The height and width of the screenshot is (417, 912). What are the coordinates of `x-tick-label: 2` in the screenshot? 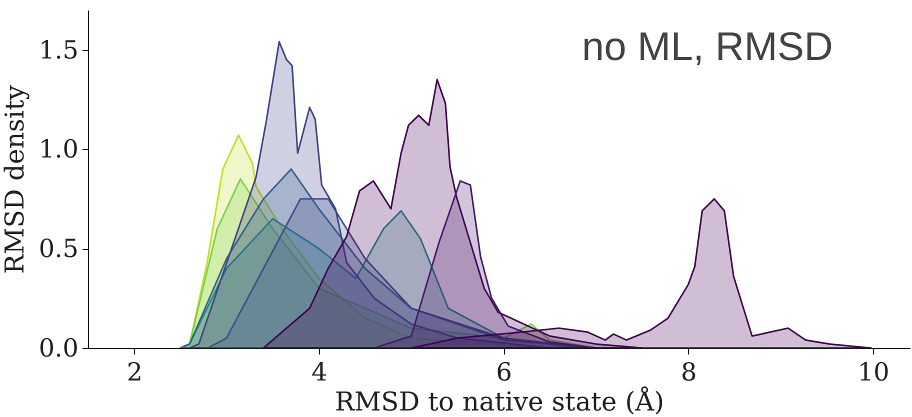 It's located at (134, 372).